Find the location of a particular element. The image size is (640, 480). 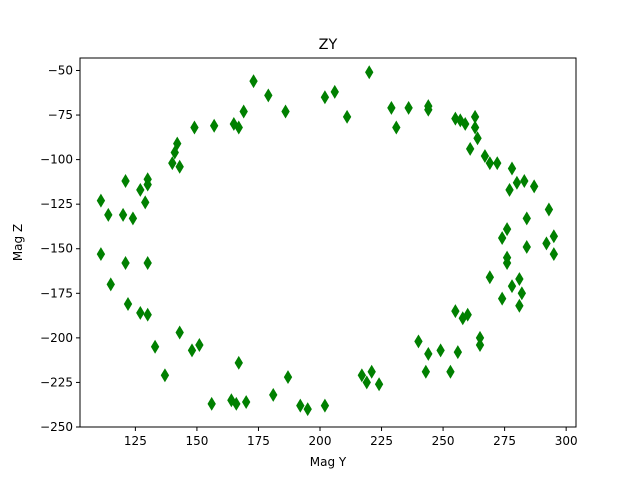

x-tick-label: 250 is located at coordinates (443, 441).